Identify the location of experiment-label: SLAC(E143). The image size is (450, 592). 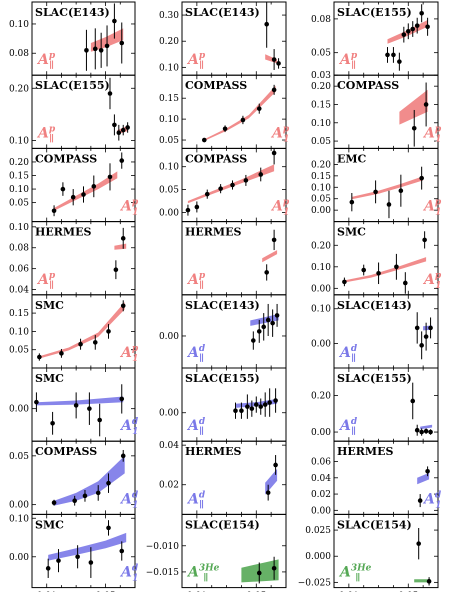
(72, 12).